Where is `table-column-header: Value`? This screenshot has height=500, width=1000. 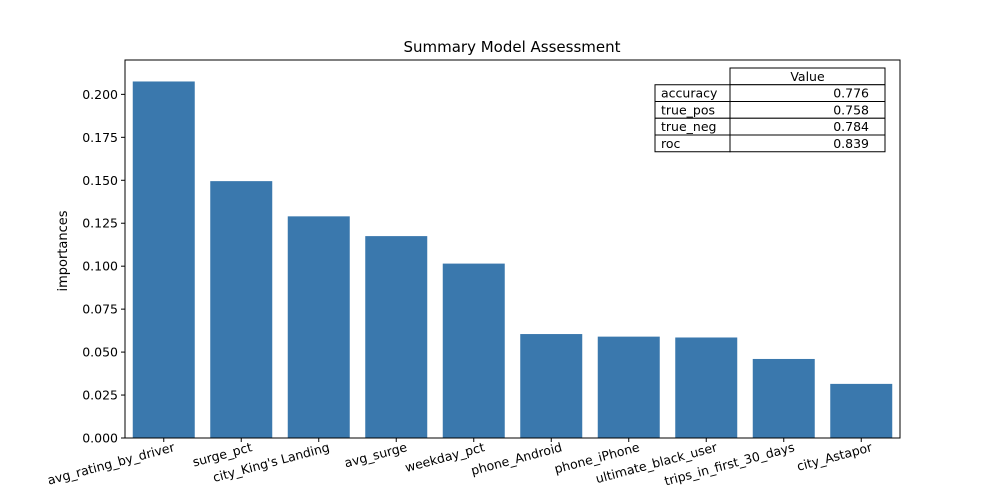 table-column-header: Value is located at coordinates (807, 76).